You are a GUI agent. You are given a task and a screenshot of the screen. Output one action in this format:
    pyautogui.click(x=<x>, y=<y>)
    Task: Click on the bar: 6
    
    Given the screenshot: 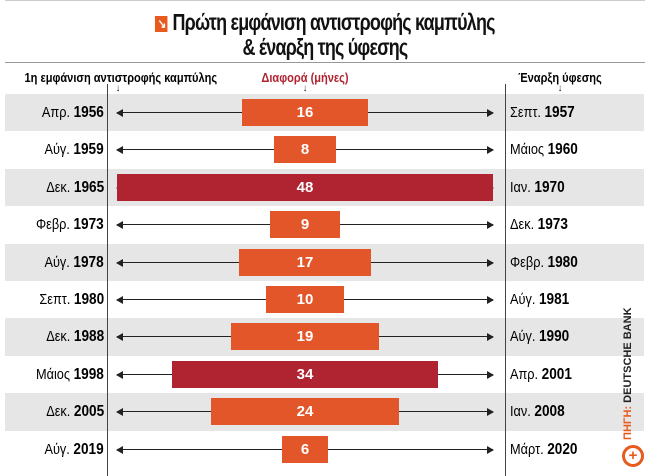 What is the action you would take?
    pyautogui.click(x=305, y=449)
    